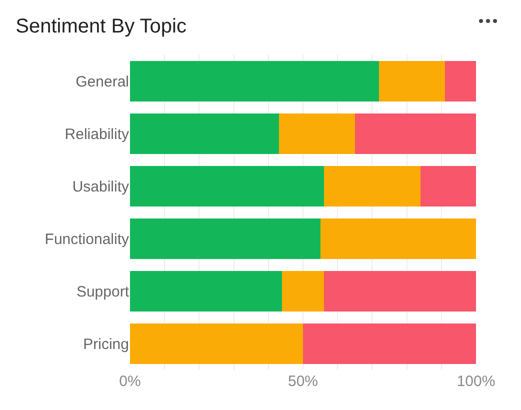  What do you see at coordinates (101, 187) in the screenshot?
I see `y-tick-label: Usability` at bounding box center [101, 187].